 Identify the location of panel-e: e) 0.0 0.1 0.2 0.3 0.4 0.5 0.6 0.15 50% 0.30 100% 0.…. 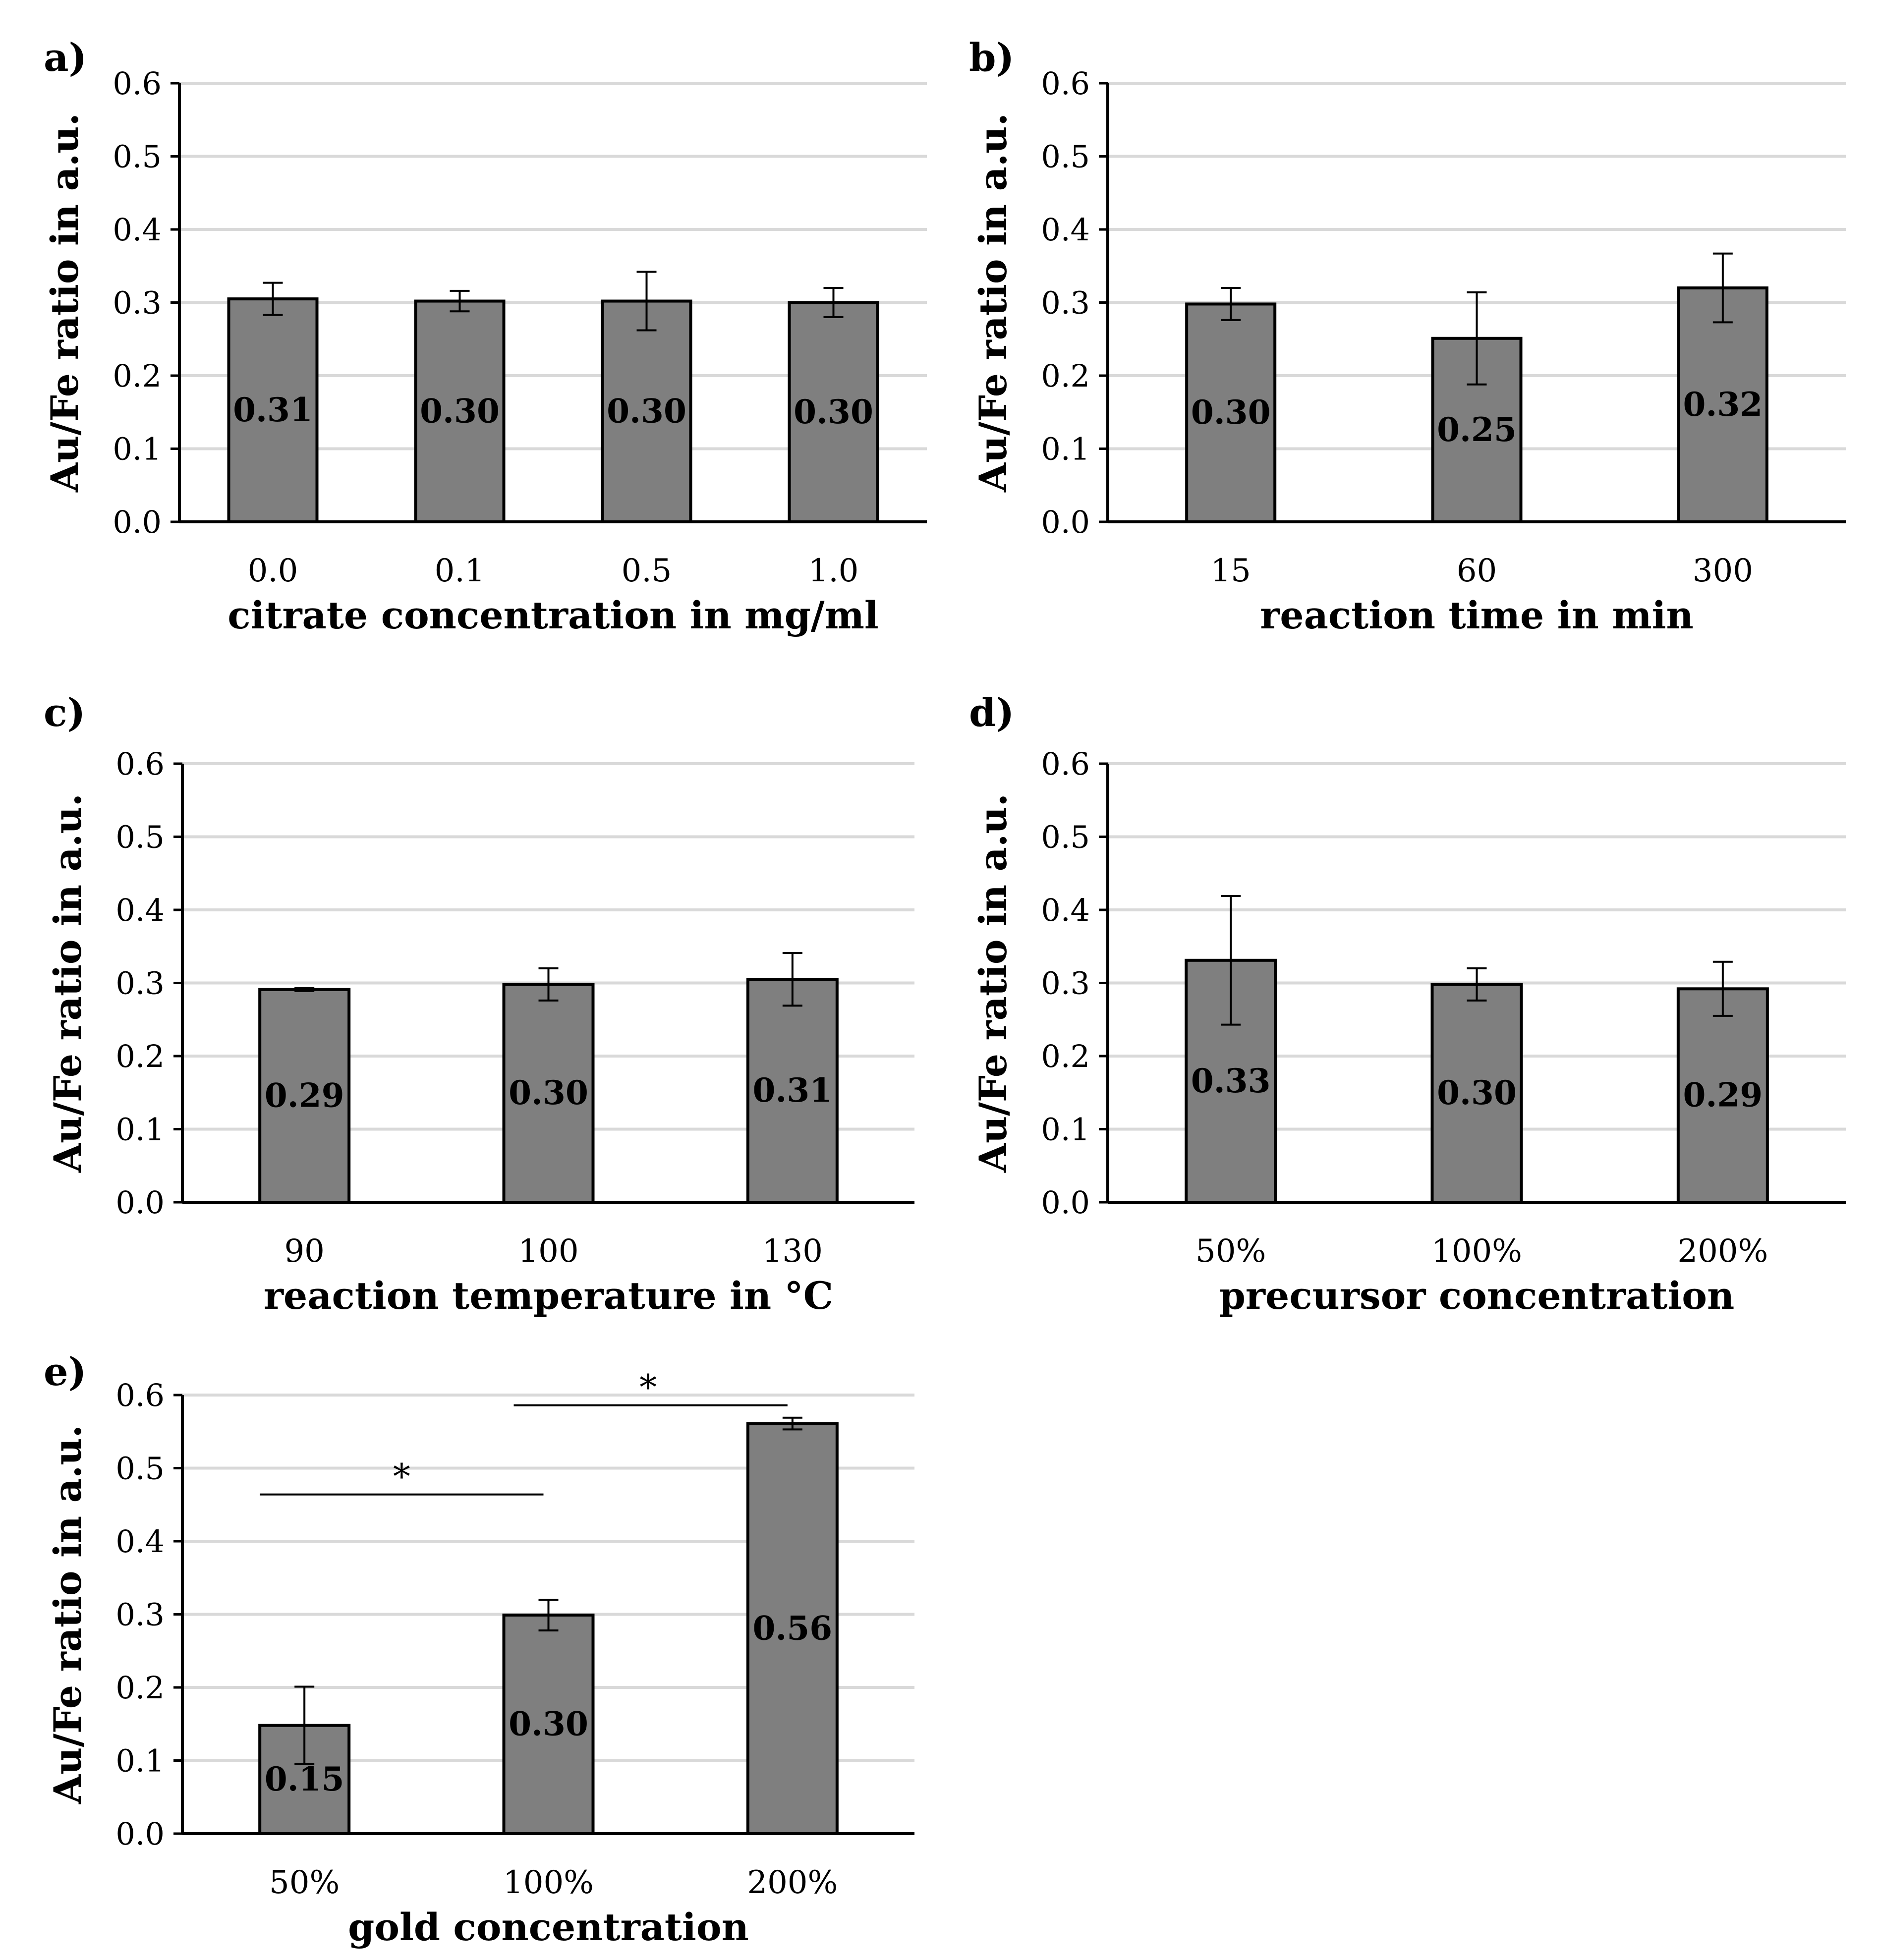
(479, 1649).